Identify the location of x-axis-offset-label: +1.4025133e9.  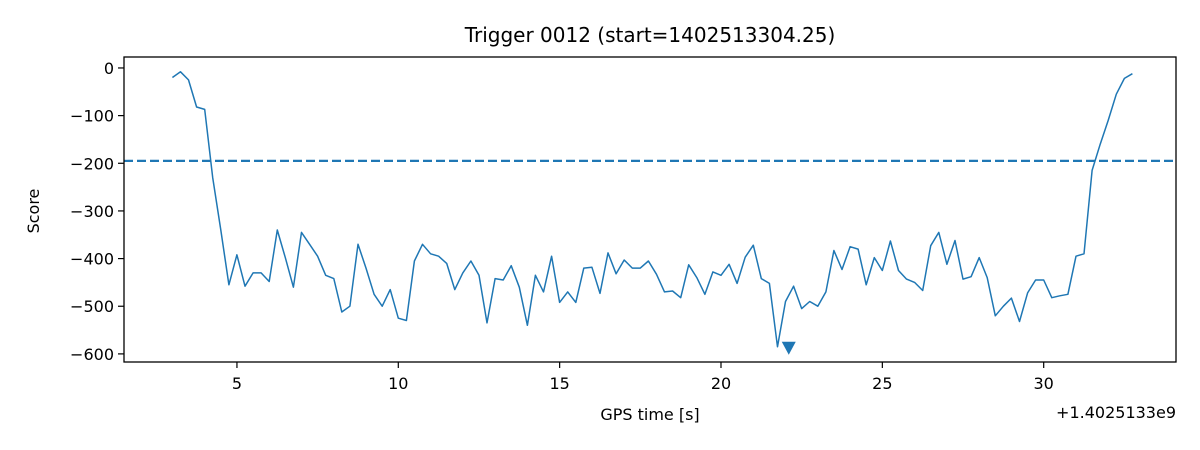
(1116, 412).